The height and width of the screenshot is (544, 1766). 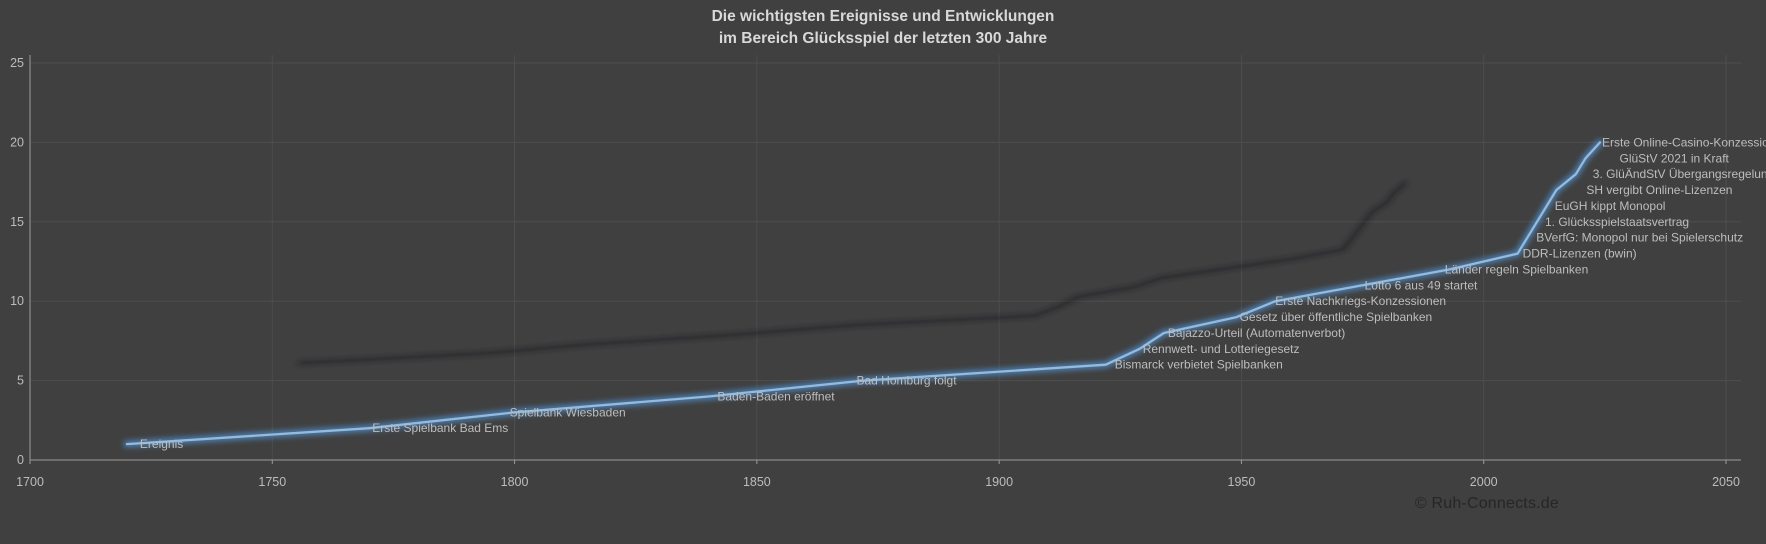 What do you see at coordinates (1617, 222) in the screenshot?
I see `event-label: 1. Glücksspielstaatsvertrag` at bounding box center [1617, 222].